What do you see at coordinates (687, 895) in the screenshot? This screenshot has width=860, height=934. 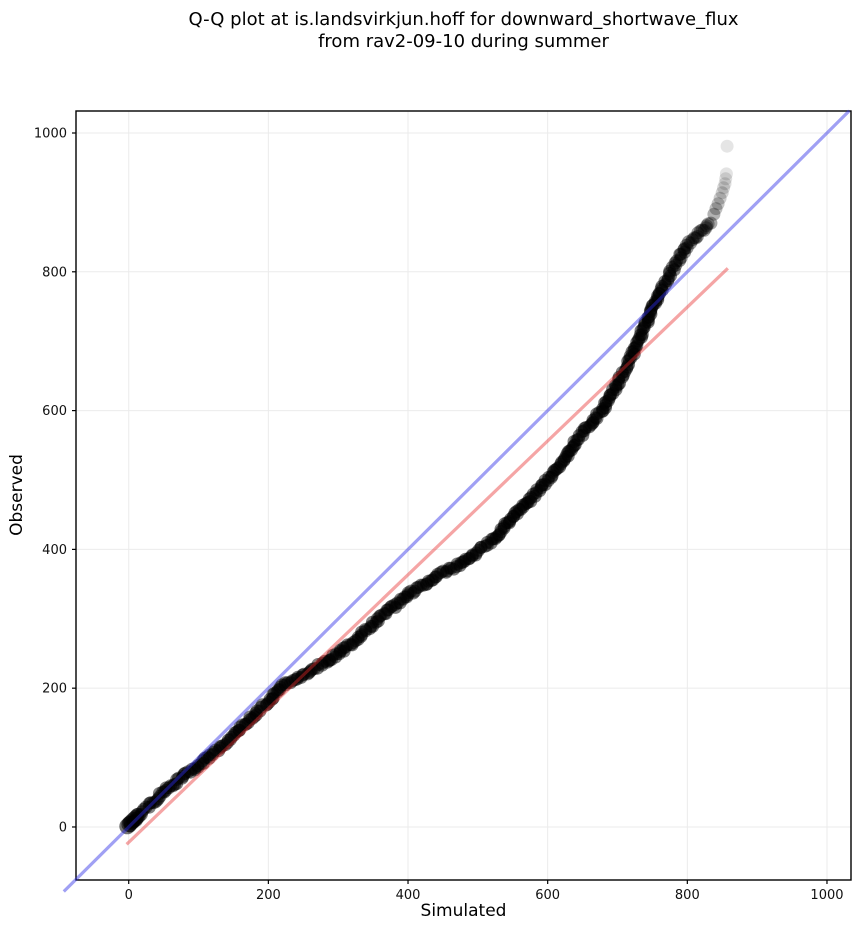 I see `x-tick-label: 800` at bounding box center [687, 895].